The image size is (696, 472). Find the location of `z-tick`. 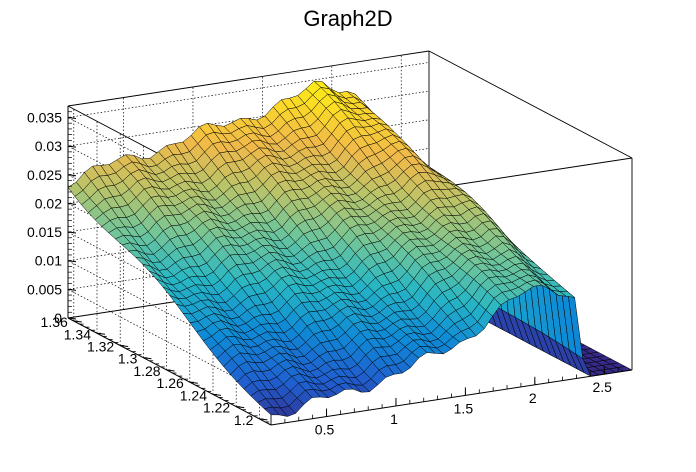

z-tick is located at coordinates (72, 318).